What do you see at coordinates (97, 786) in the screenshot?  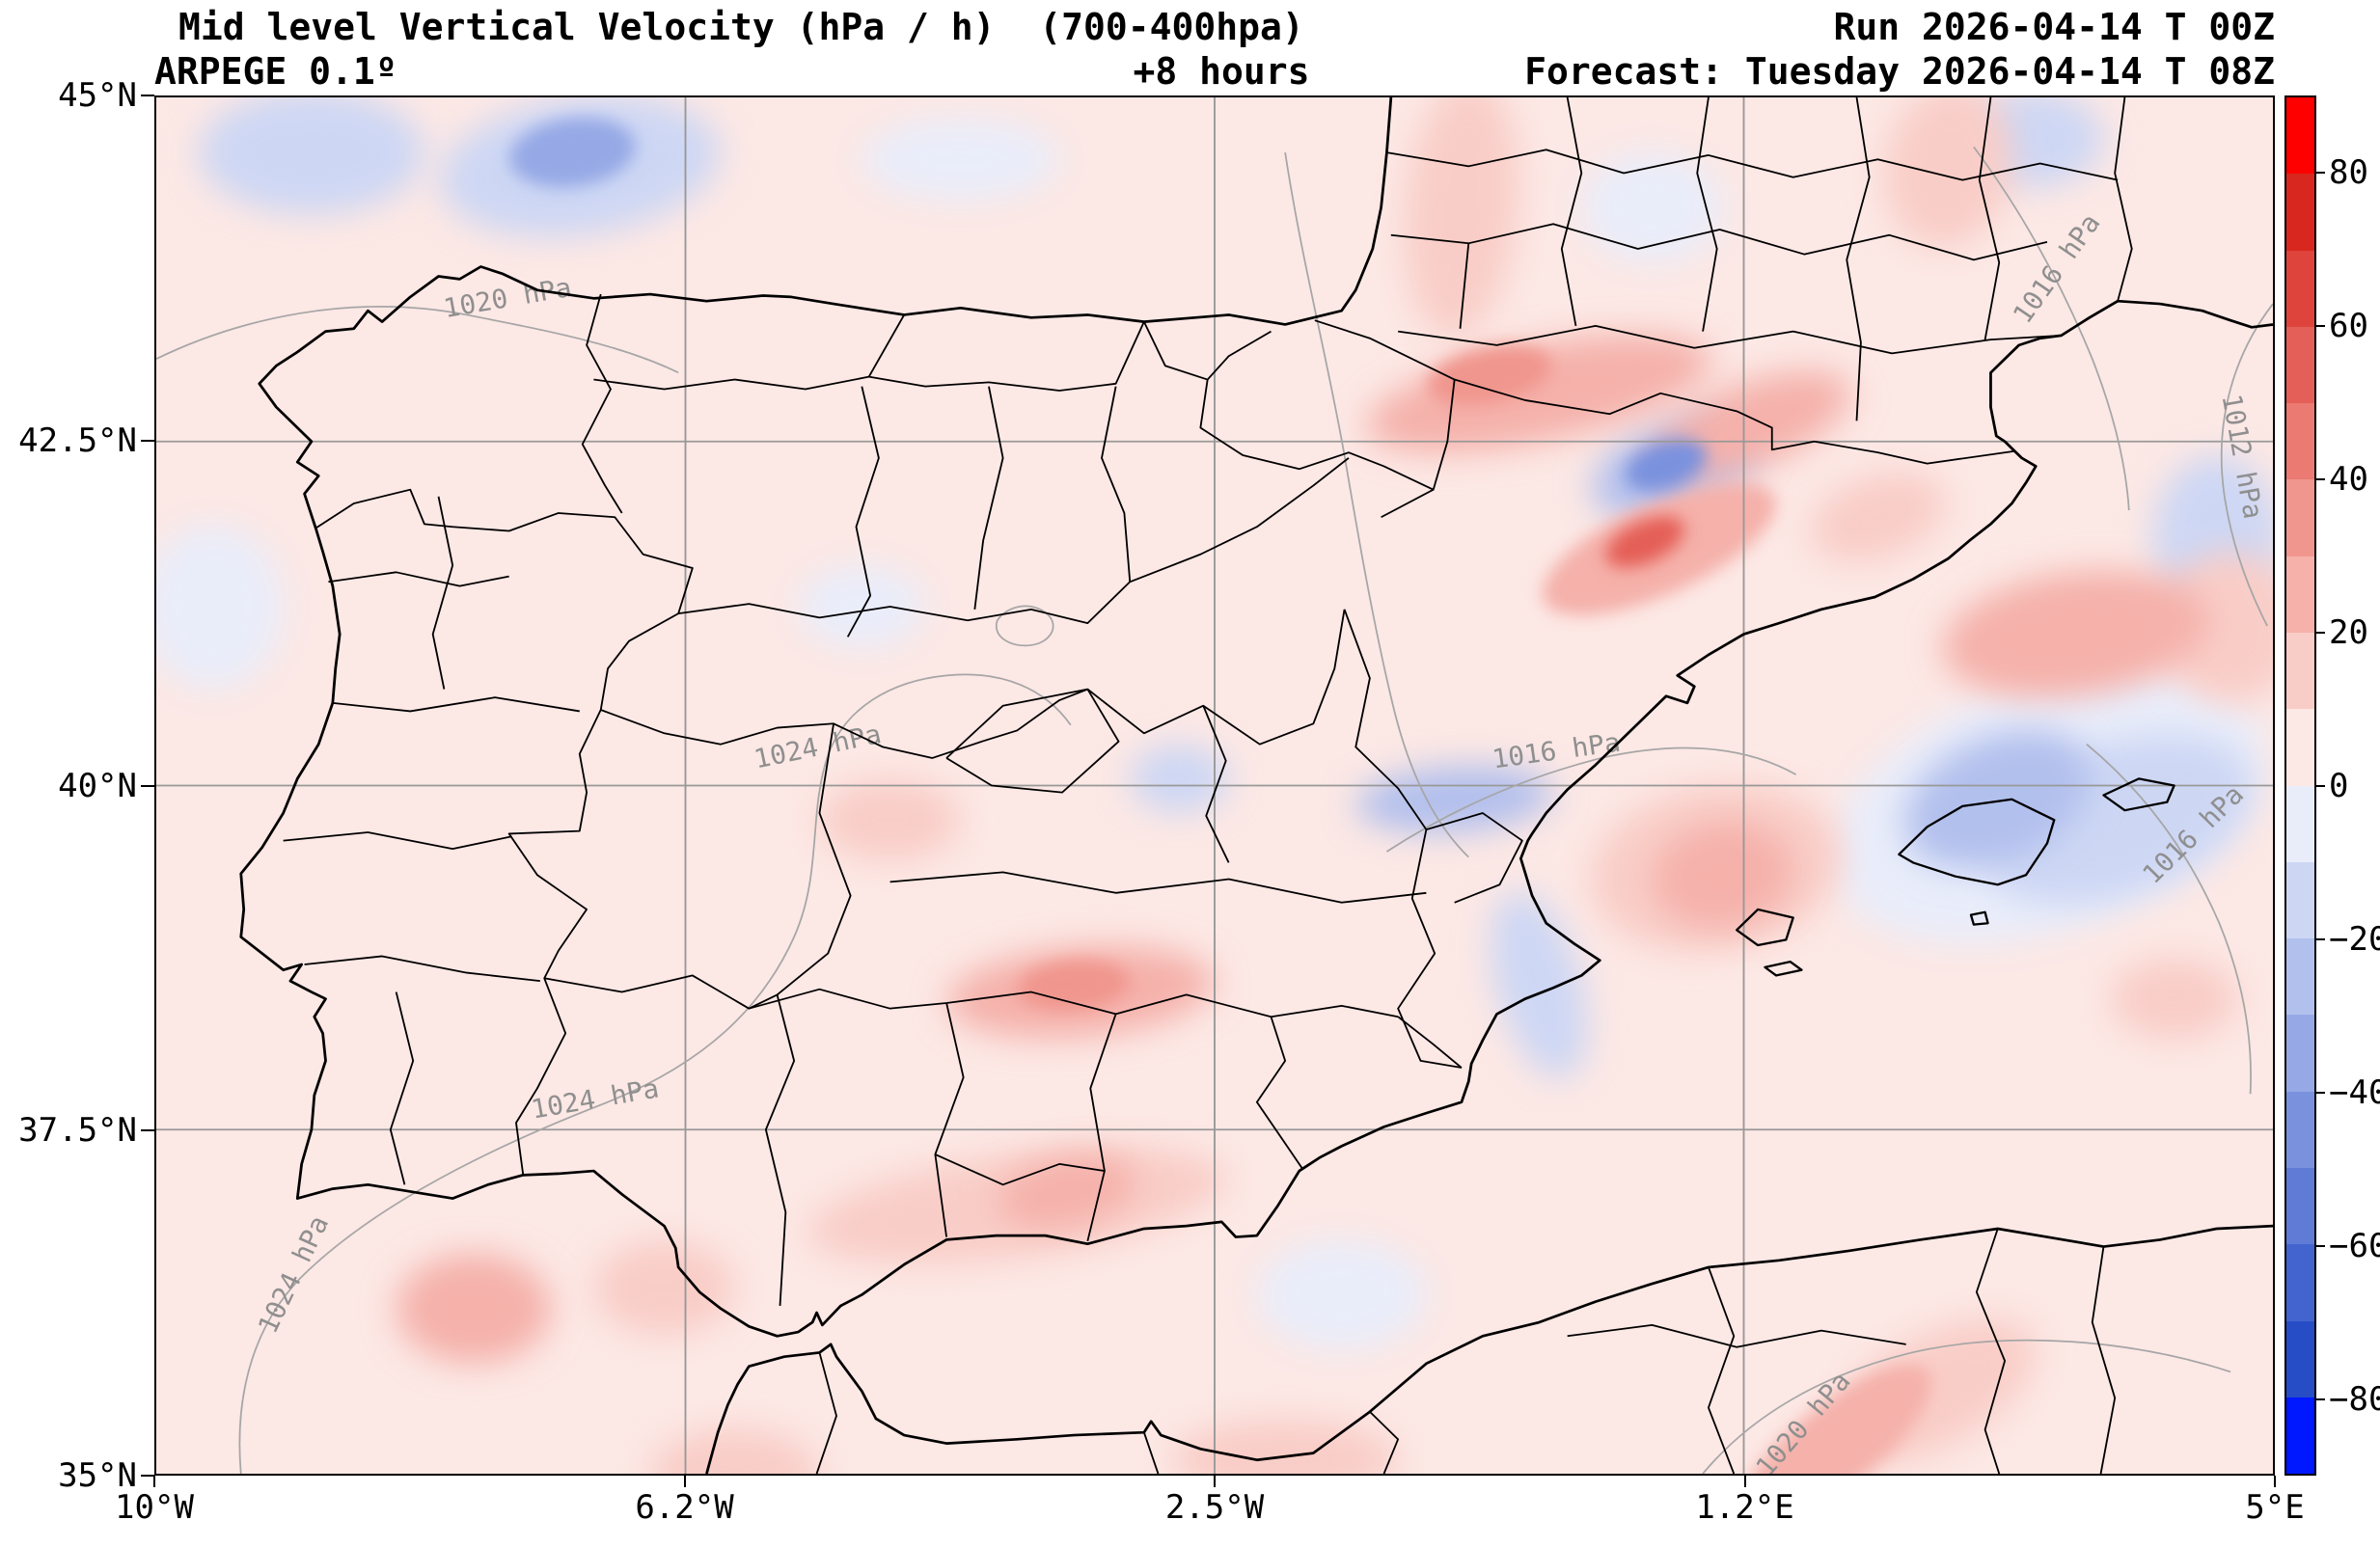 I see `y-tick-label: 40°N` at bounding box center [97, 786].